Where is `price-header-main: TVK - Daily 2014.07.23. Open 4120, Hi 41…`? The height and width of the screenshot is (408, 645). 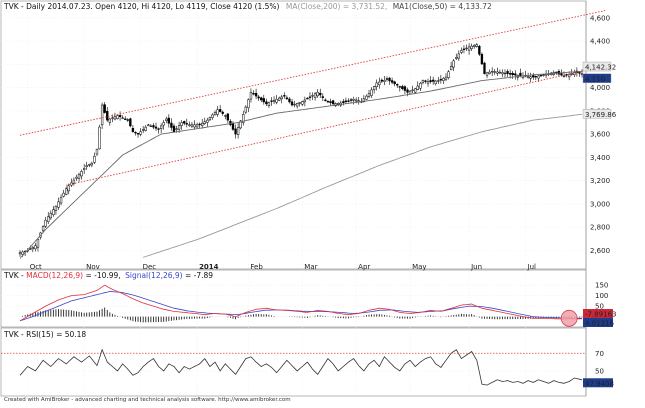
price-header-main: TVK - Daily 2014.07.23. Open 4120, Hi 41… is located at coordinates (141, 6).